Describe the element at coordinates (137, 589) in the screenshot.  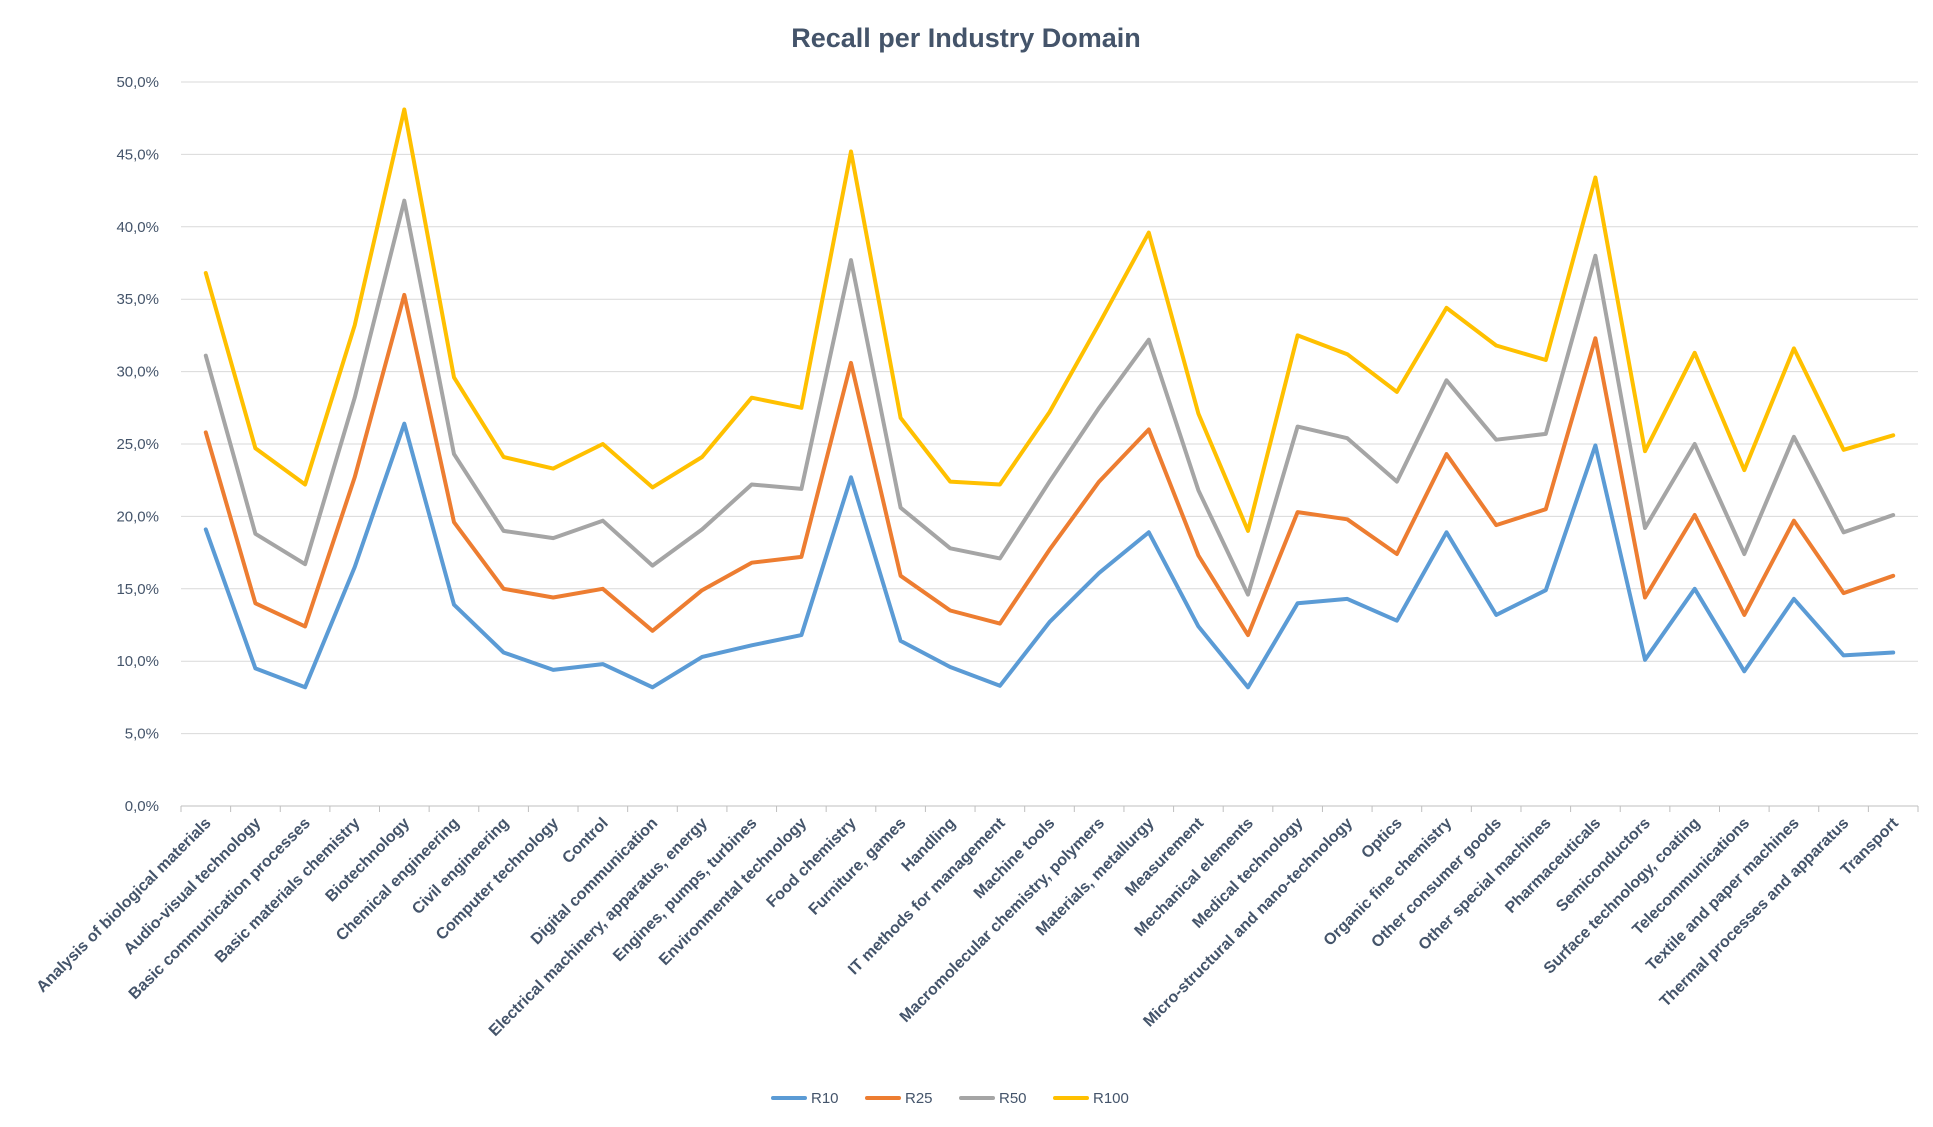
I see `y-tick-label: 15,0%` at that location.